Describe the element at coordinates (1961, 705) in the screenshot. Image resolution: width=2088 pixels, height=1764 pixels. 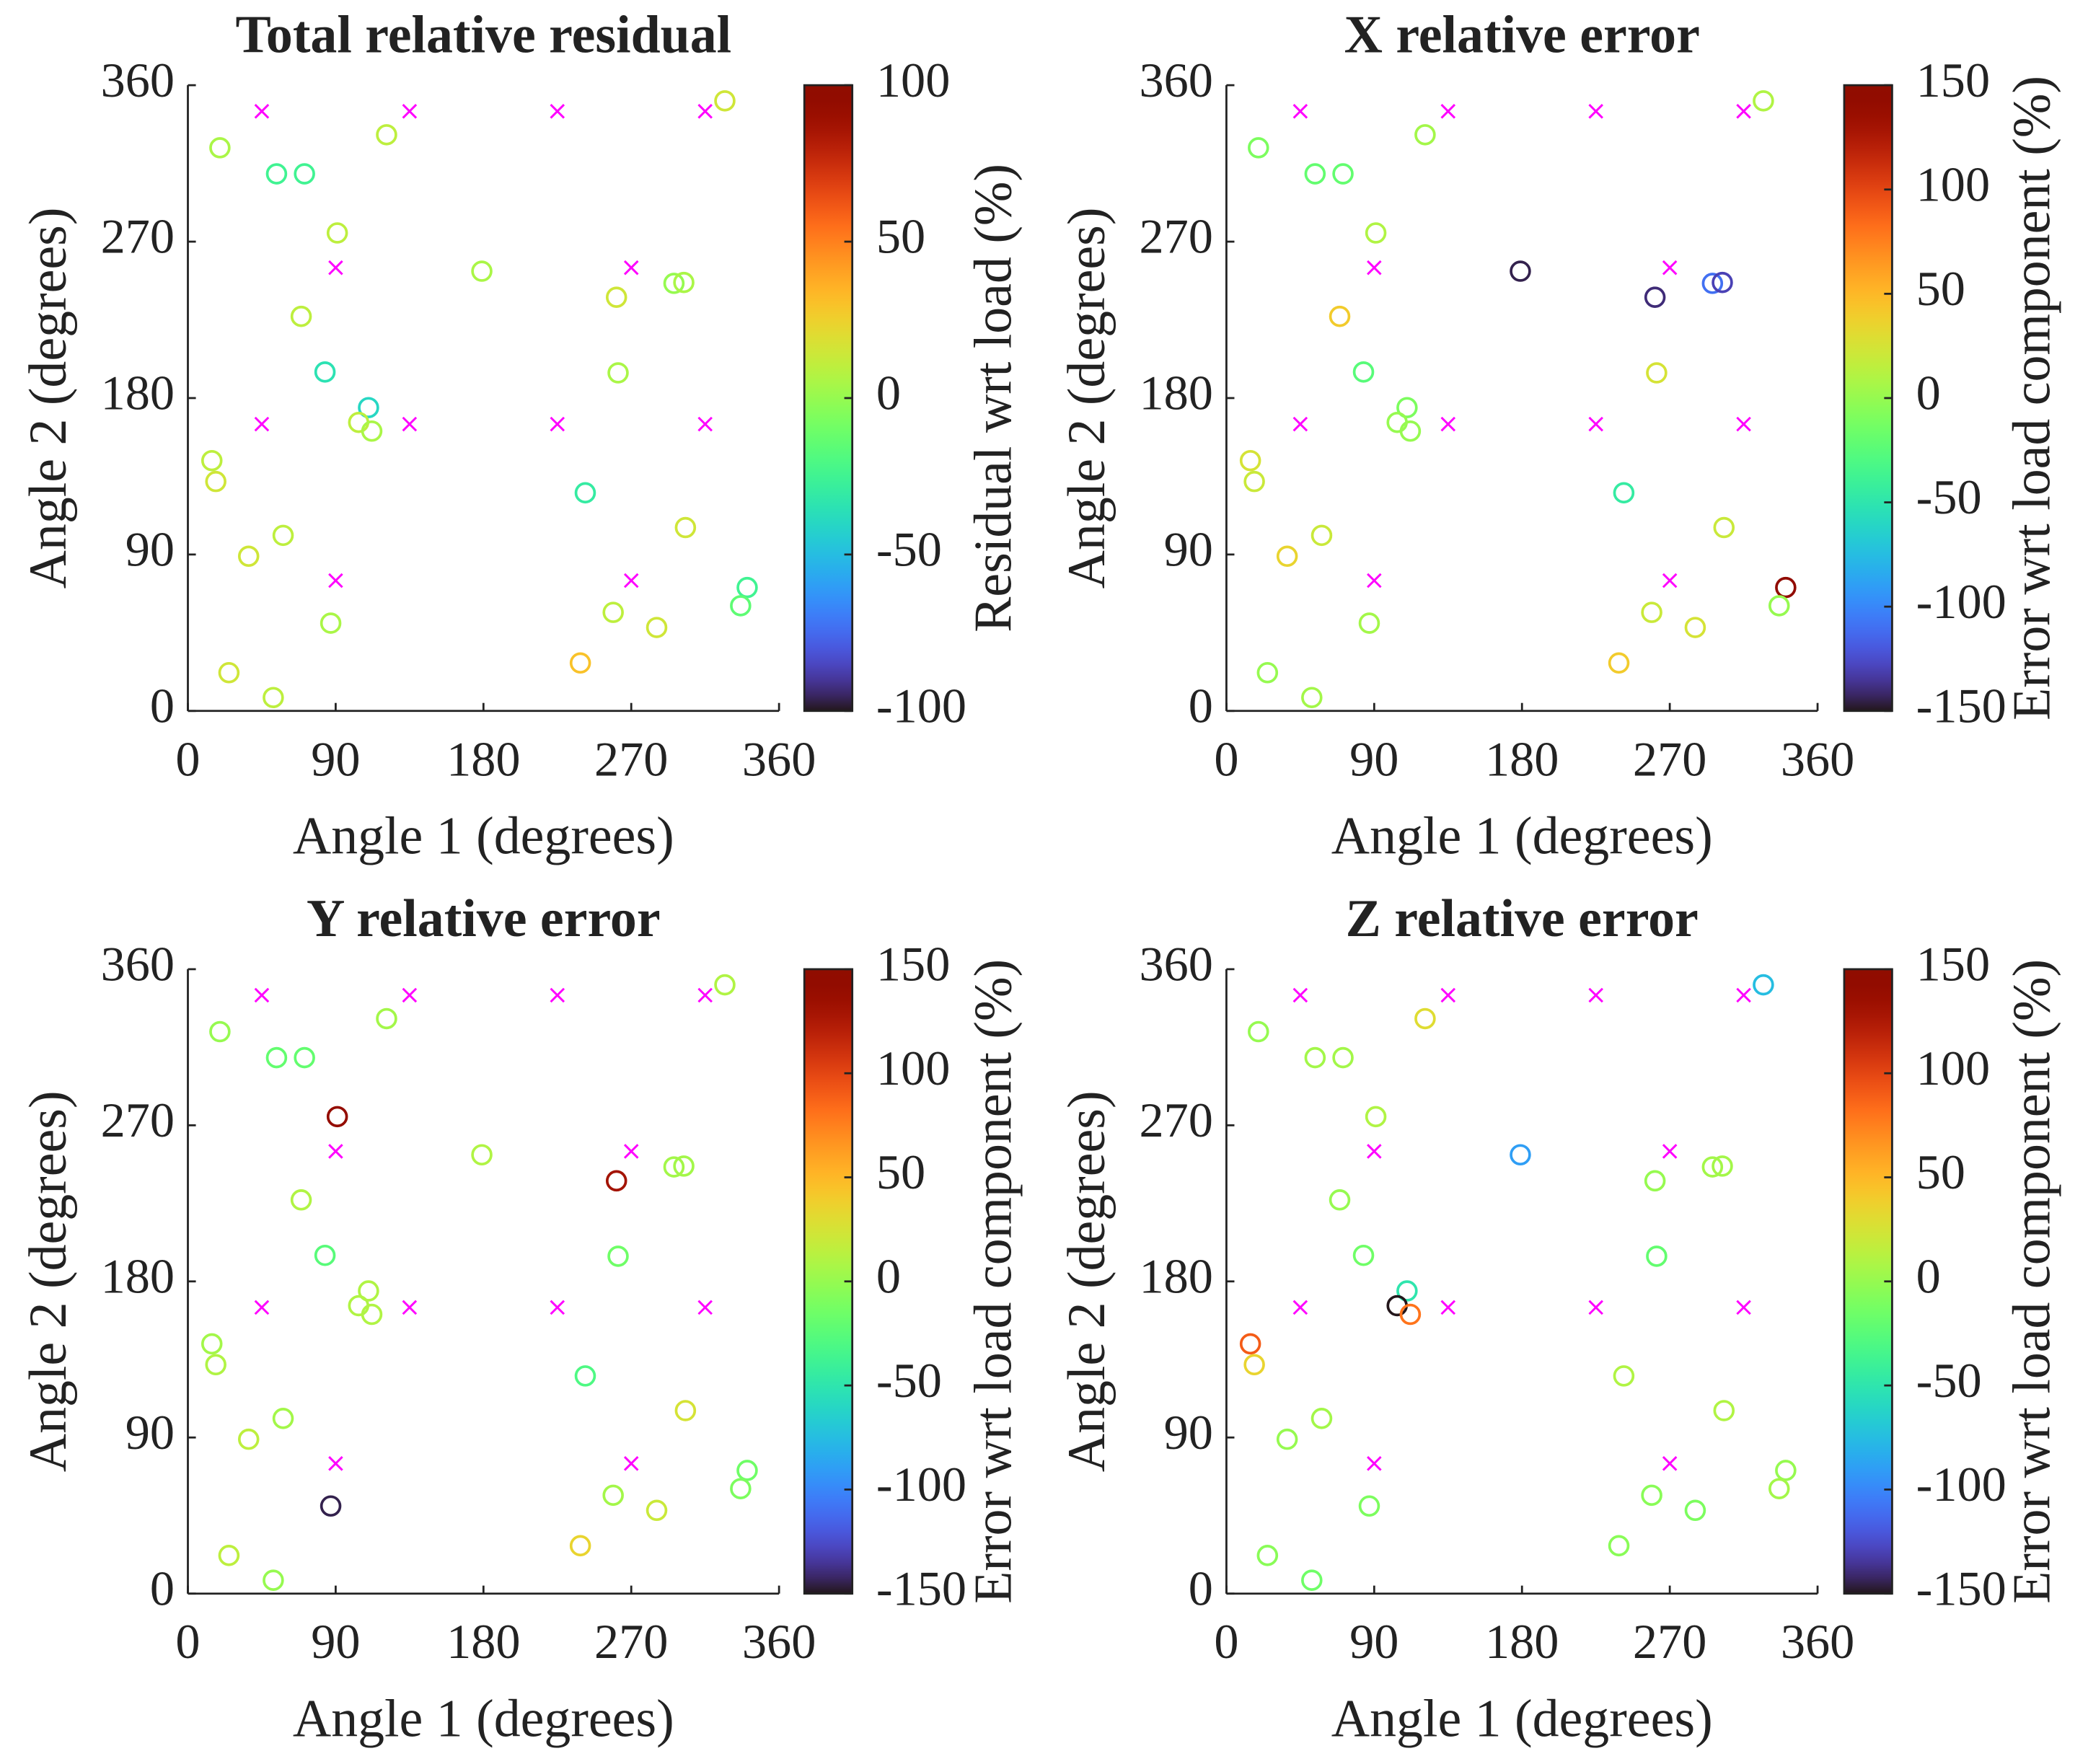
I see `colorbar-tick-label: -150` at that location.